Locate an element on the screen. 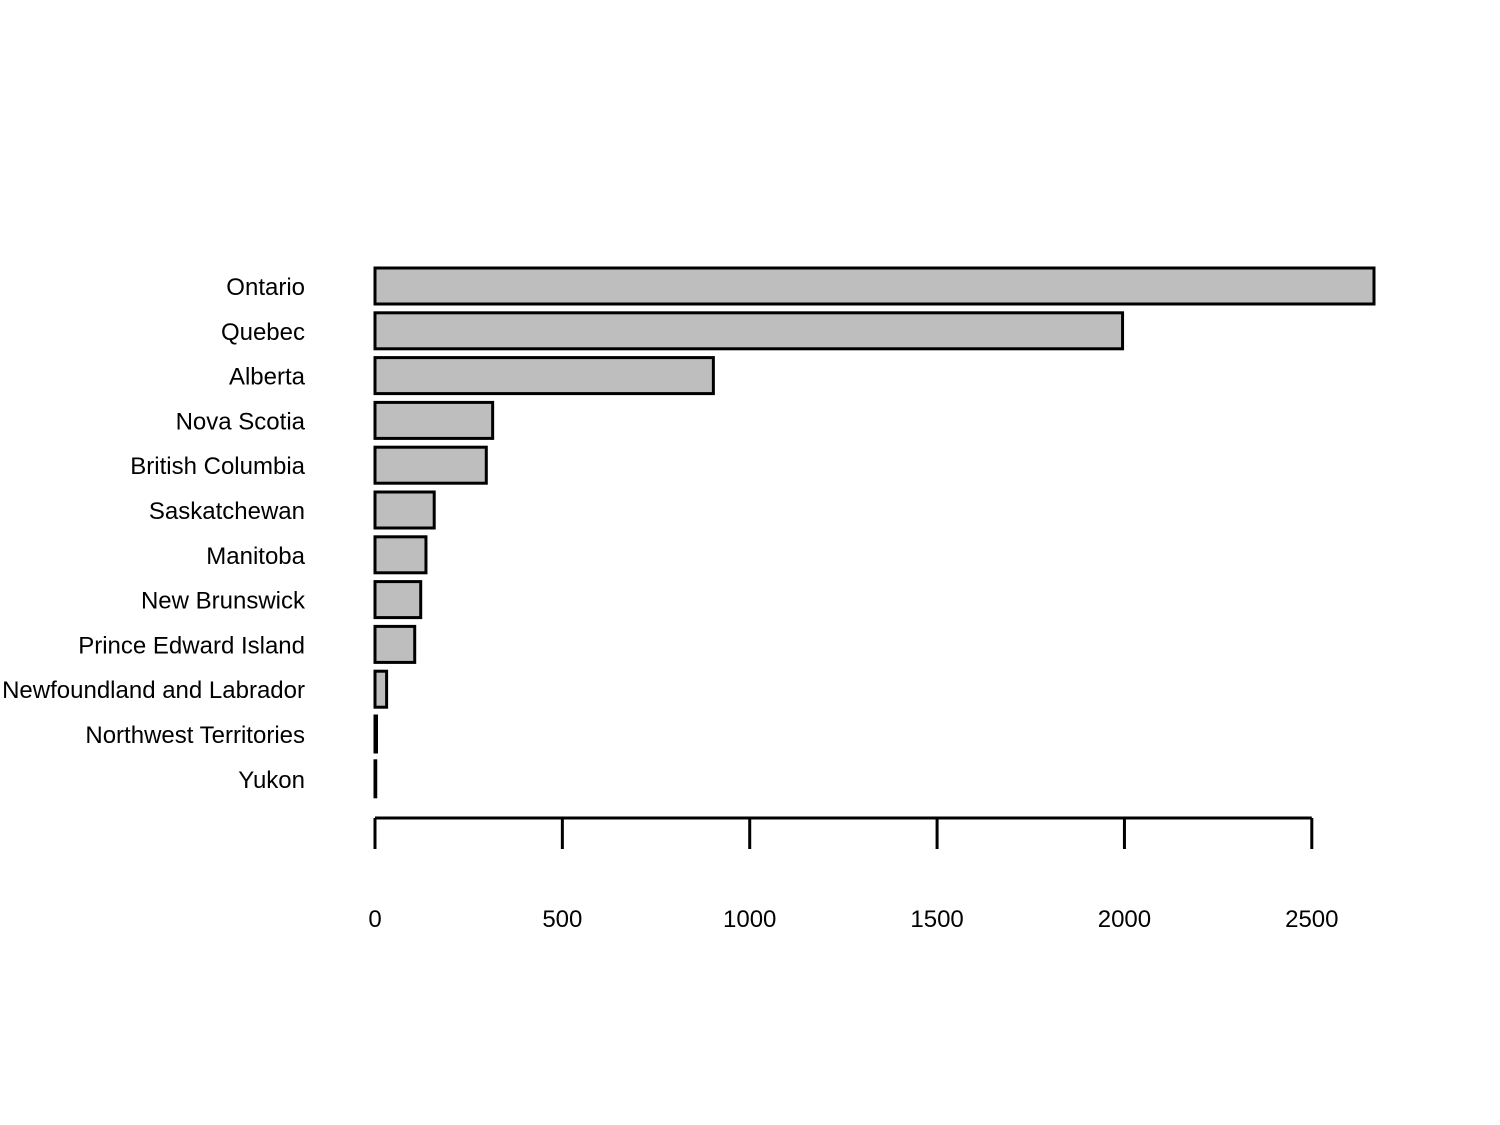 Image resolution: width=1500 pixels, height=1125 pixels. bar-british-columbia is located at coordinates (430, 465).